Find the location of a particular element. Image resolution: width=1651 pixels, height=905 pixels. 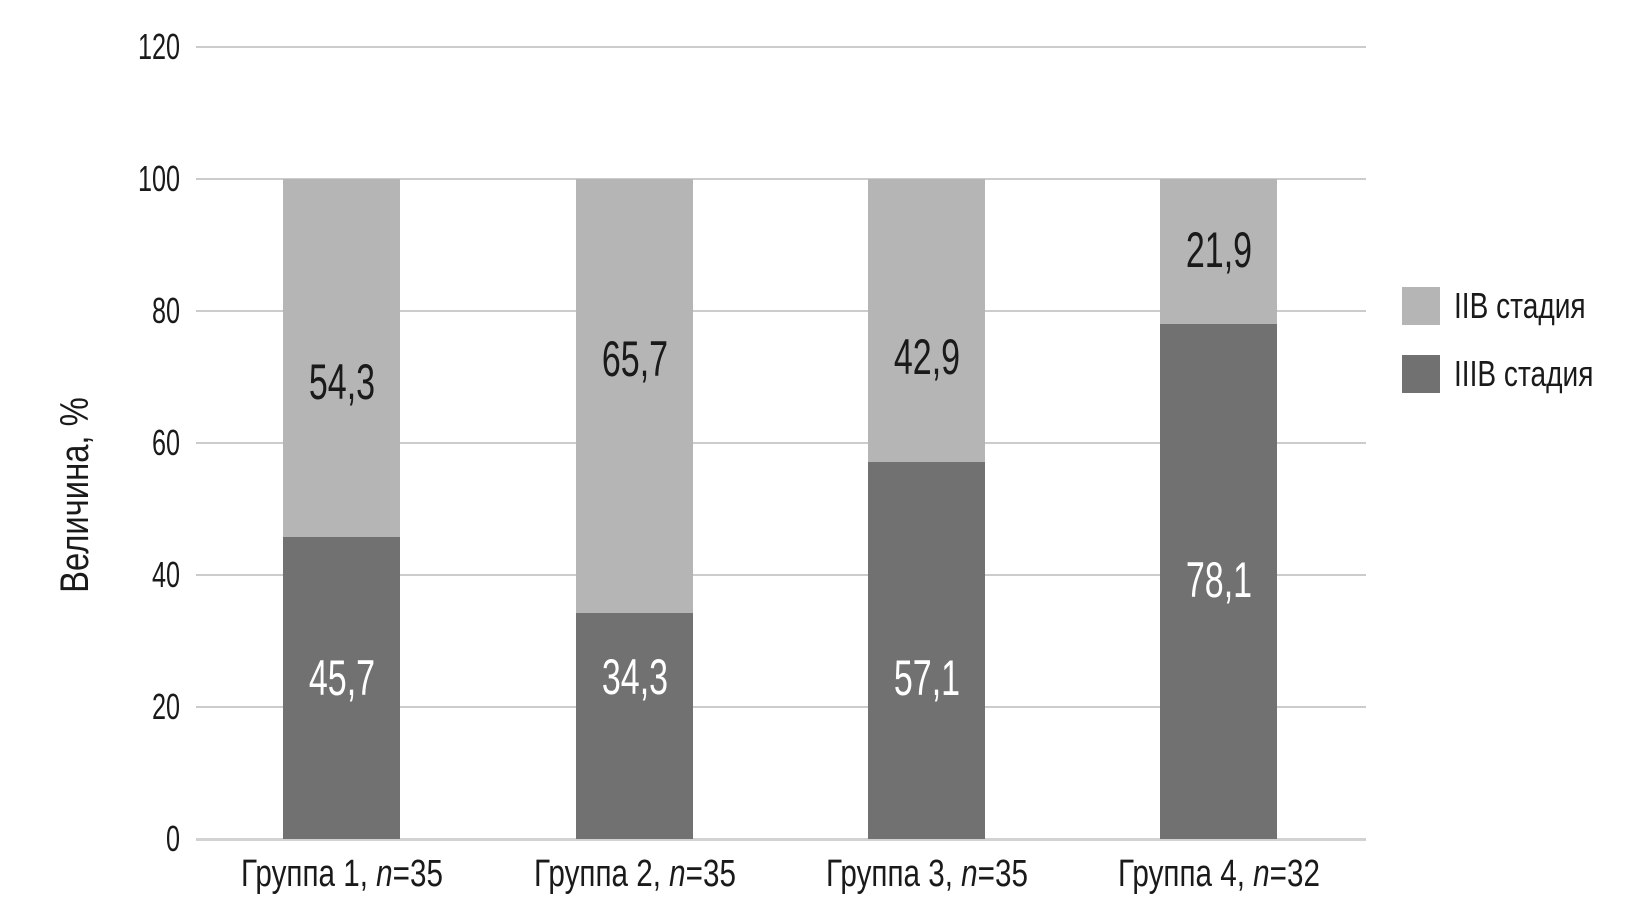

legend-swatch-iib is located at coordinates (1421, 306).